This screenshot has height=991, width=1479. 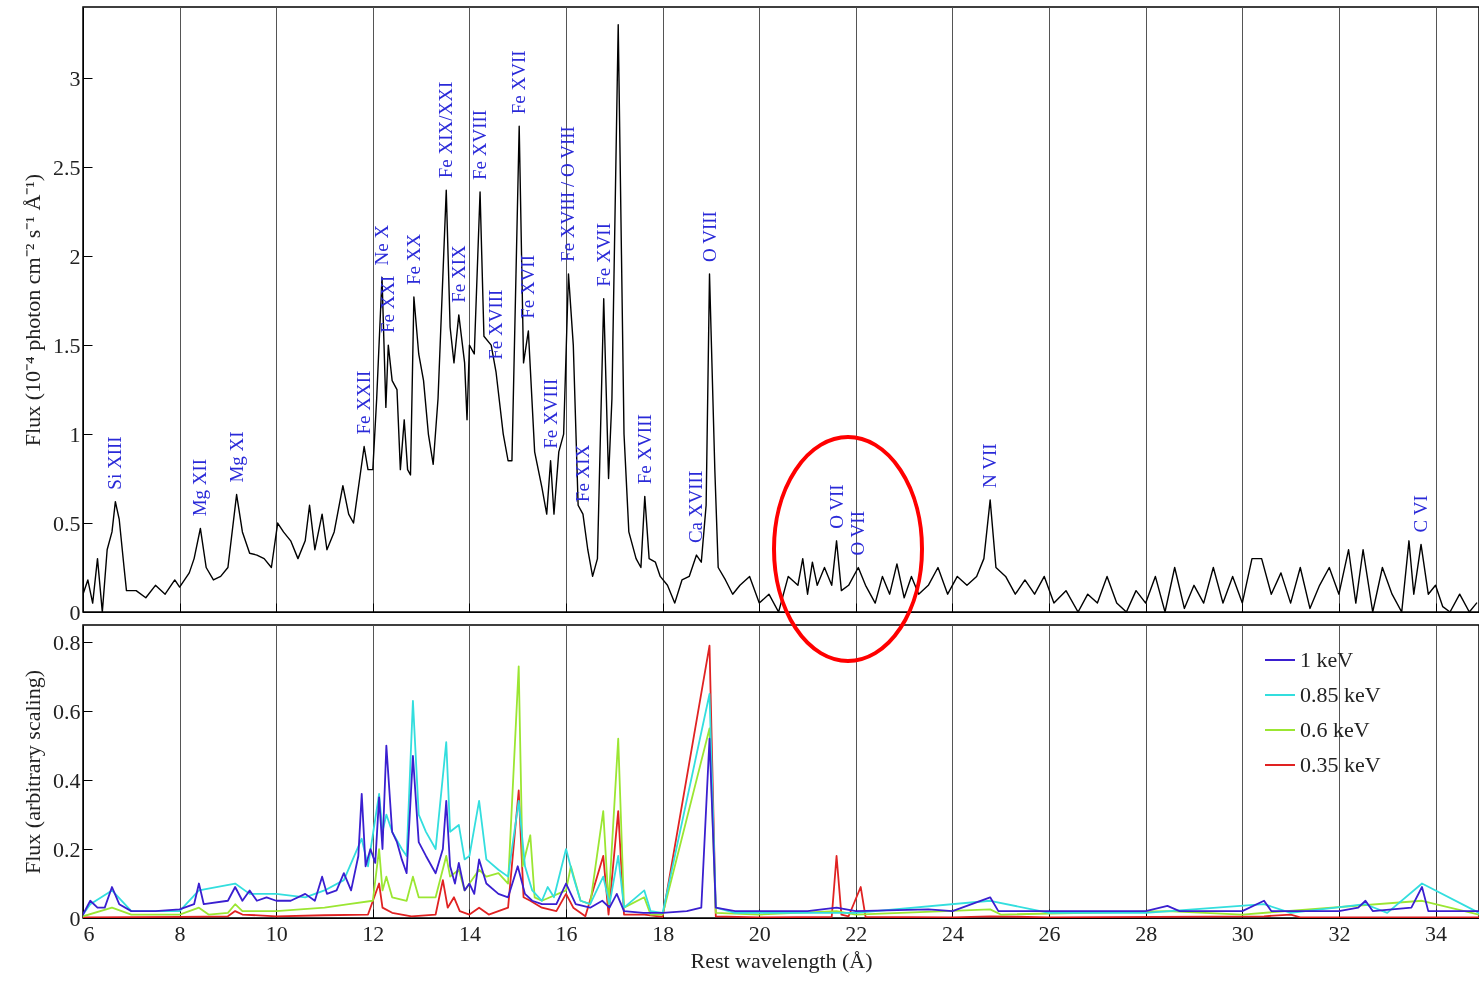 I want to click on y-tick-label: 0.5, so click(x=67, y=523).